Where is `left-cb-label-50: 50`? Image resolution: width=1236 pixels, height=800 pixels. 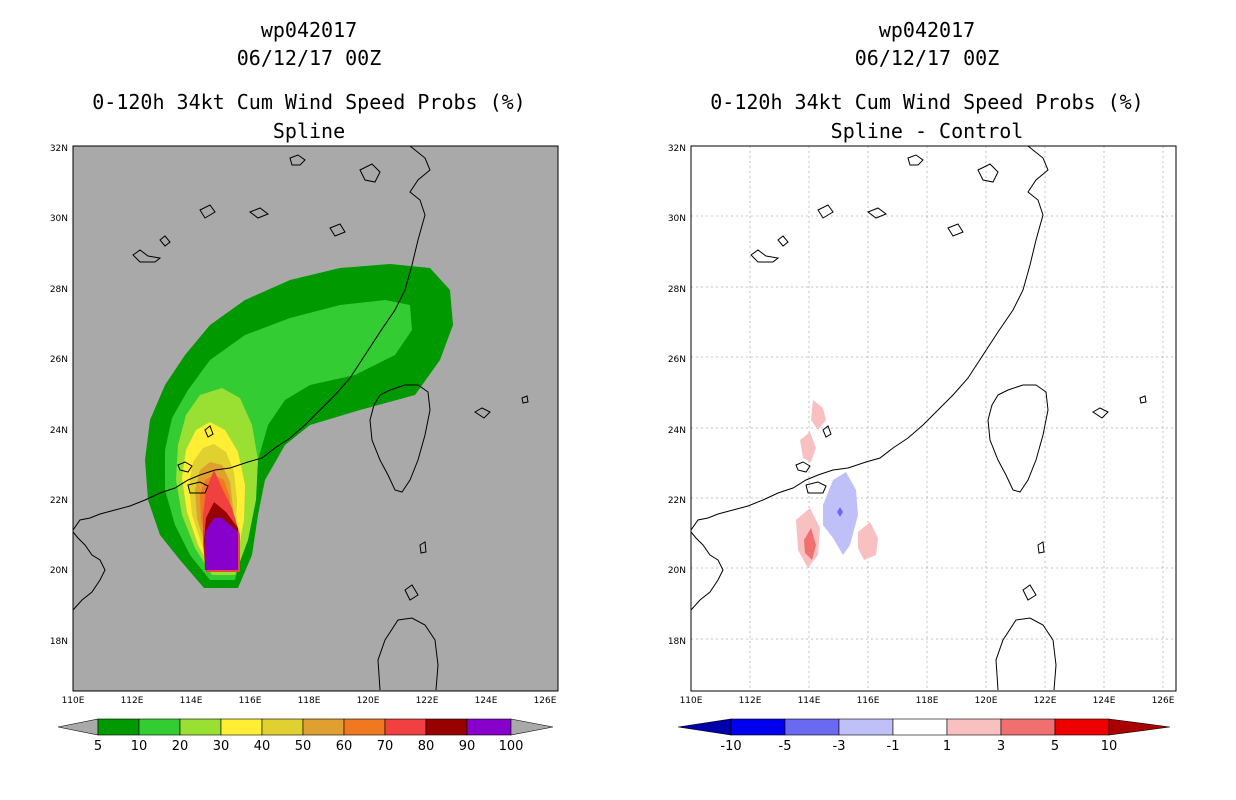 left-cb-label-50: 50 is located at coordinates (303, 746).